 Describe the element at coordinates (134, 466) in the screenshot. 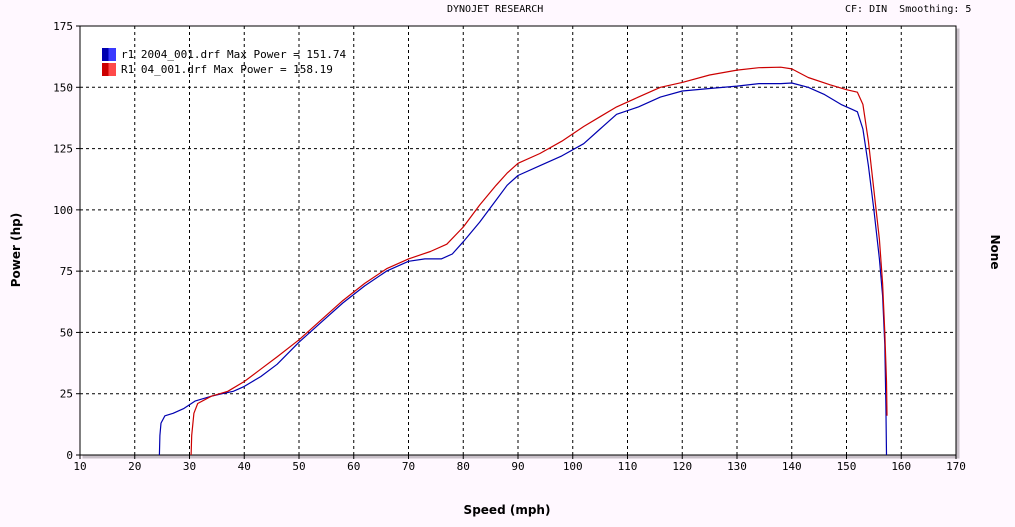

I see `x-tick-label: 20` at that location.